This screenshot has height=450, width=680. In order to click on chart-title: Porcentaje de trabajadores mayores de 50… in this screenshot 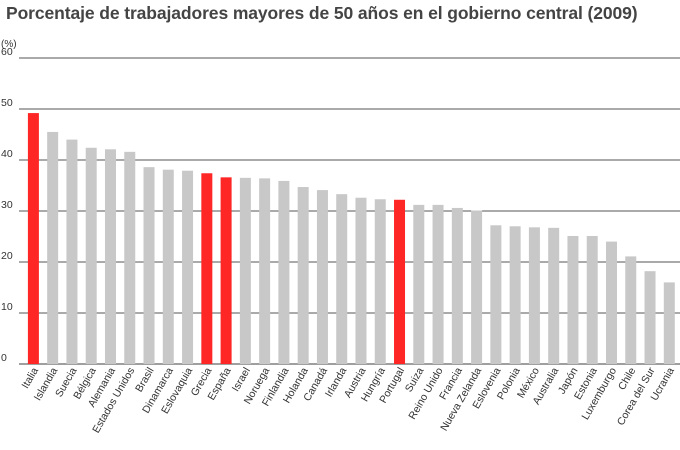, I will do `click(322, 13)`.